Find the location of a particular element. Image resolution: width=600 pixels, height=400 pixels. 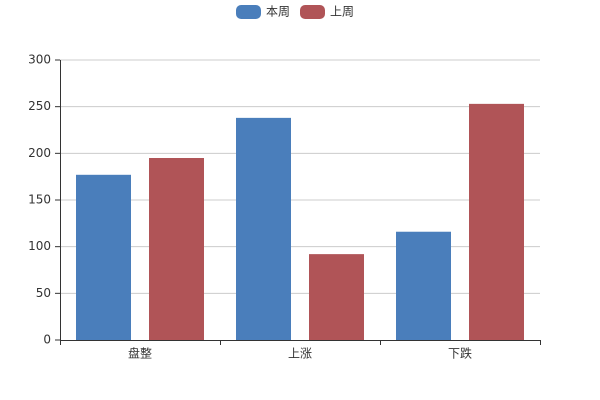

y-tick-label: 200 is located at coordinates (39, 153).